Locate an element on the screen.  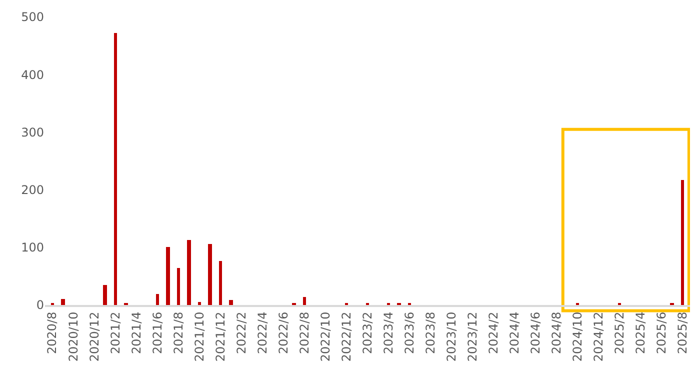
x-tick-label: 2023/8 is located at coordinates (430, 333).